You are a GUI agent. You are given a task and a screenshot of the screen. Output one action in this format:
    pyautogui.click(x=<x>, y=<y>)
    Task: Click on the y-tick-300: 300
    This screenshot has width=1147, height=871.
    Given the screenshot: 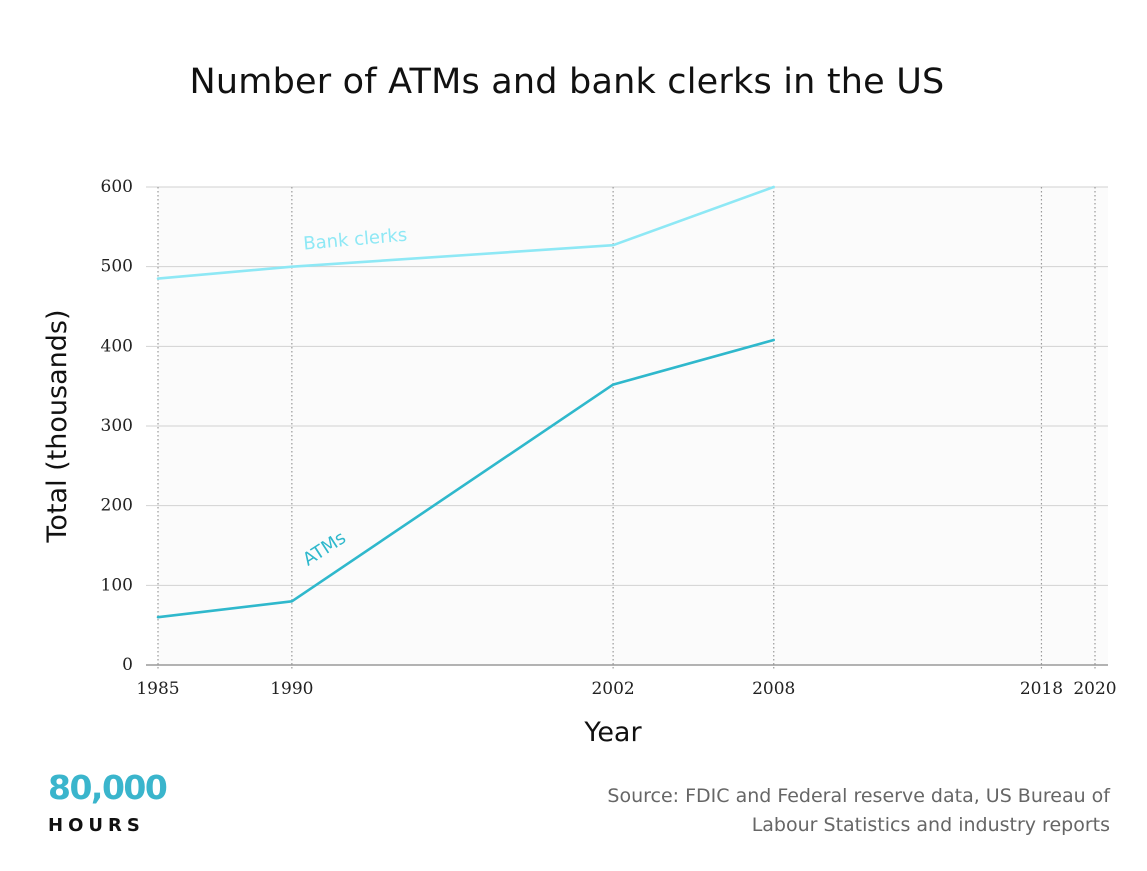 What is the action you would take?
    pyautogui.click(x=117, y=426)
    